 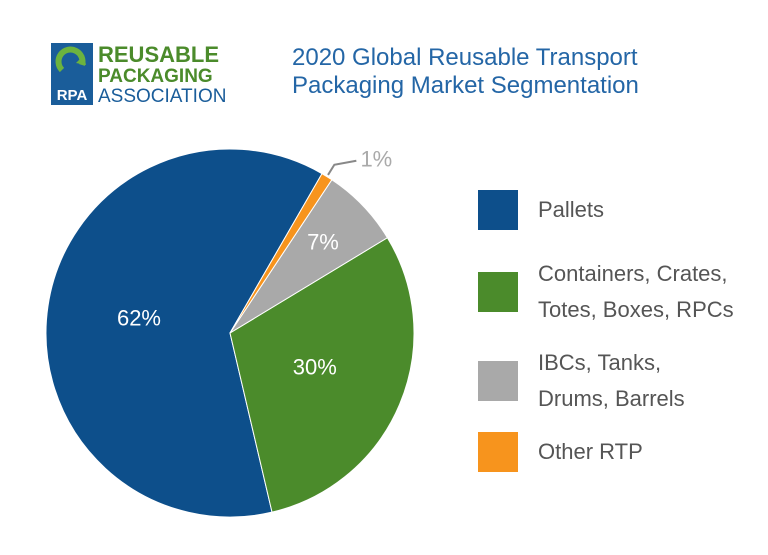 I want to click on legend-label: Other RTP, so click(x=590, y=451).